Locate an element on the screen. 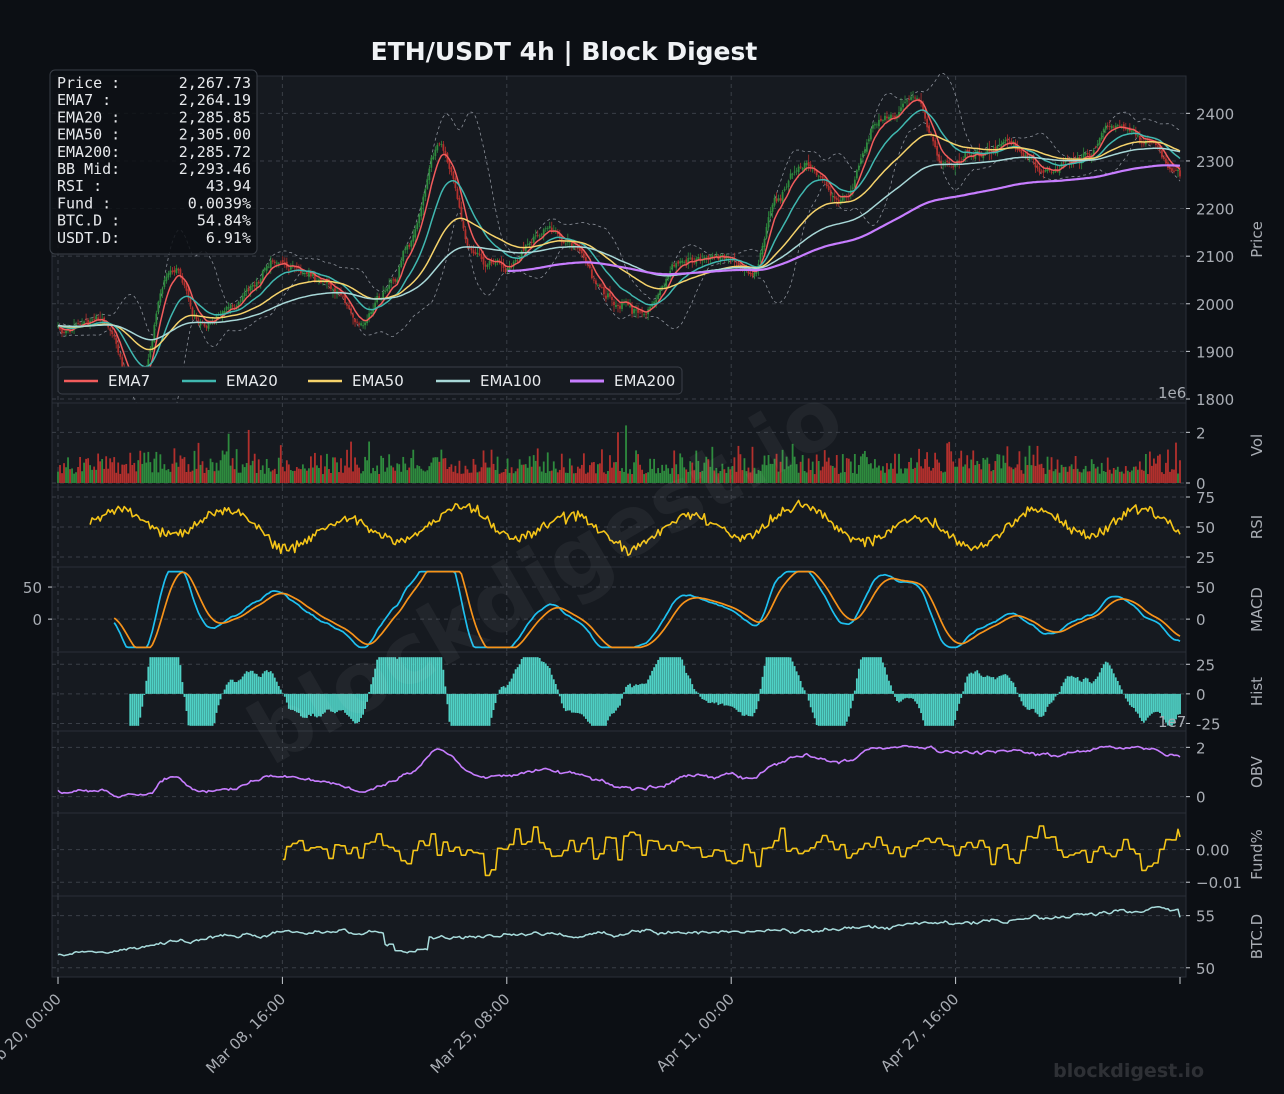 The height and width of the screenshot is (1094, 1284). info-value: 43.94 is located at coordinates (228, 186).